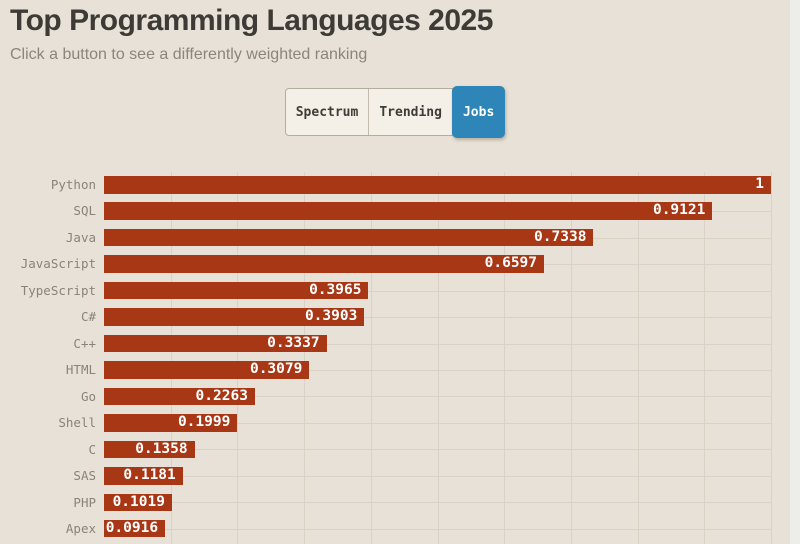  What do you see at coordinates (324, 264) in the screenshot?
I see `bar: 0.6597` at bounding box center [324, 264].